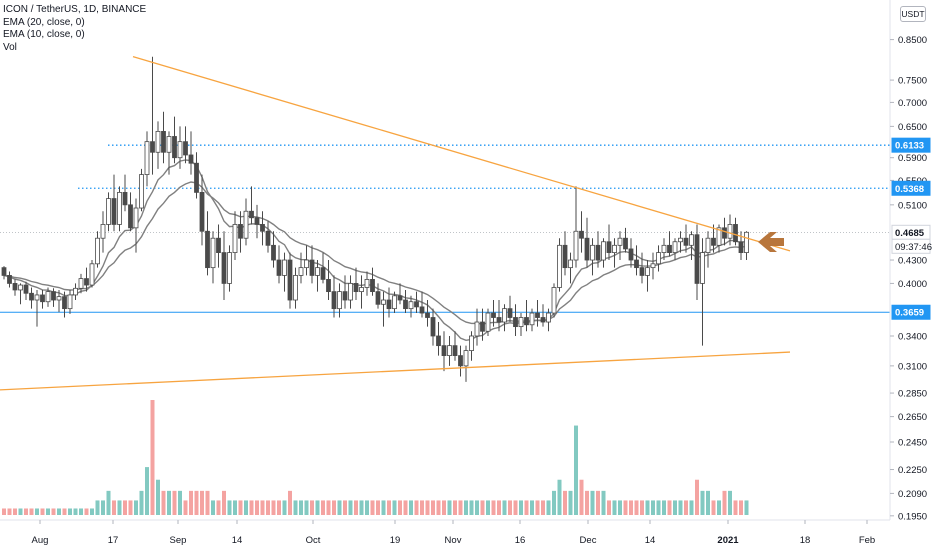  Describe the element at coordinates (805, 540) in the screenshot. I see `x-tick-label: 18` at that location.